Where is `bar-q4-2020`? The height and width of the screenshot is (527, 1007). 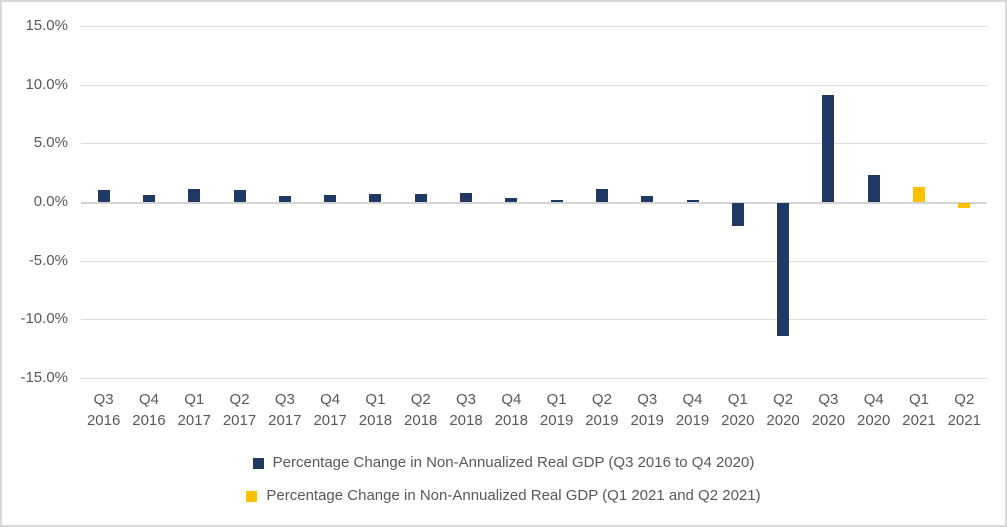
bar-q4-2020 is located at coordinates (873, 188).